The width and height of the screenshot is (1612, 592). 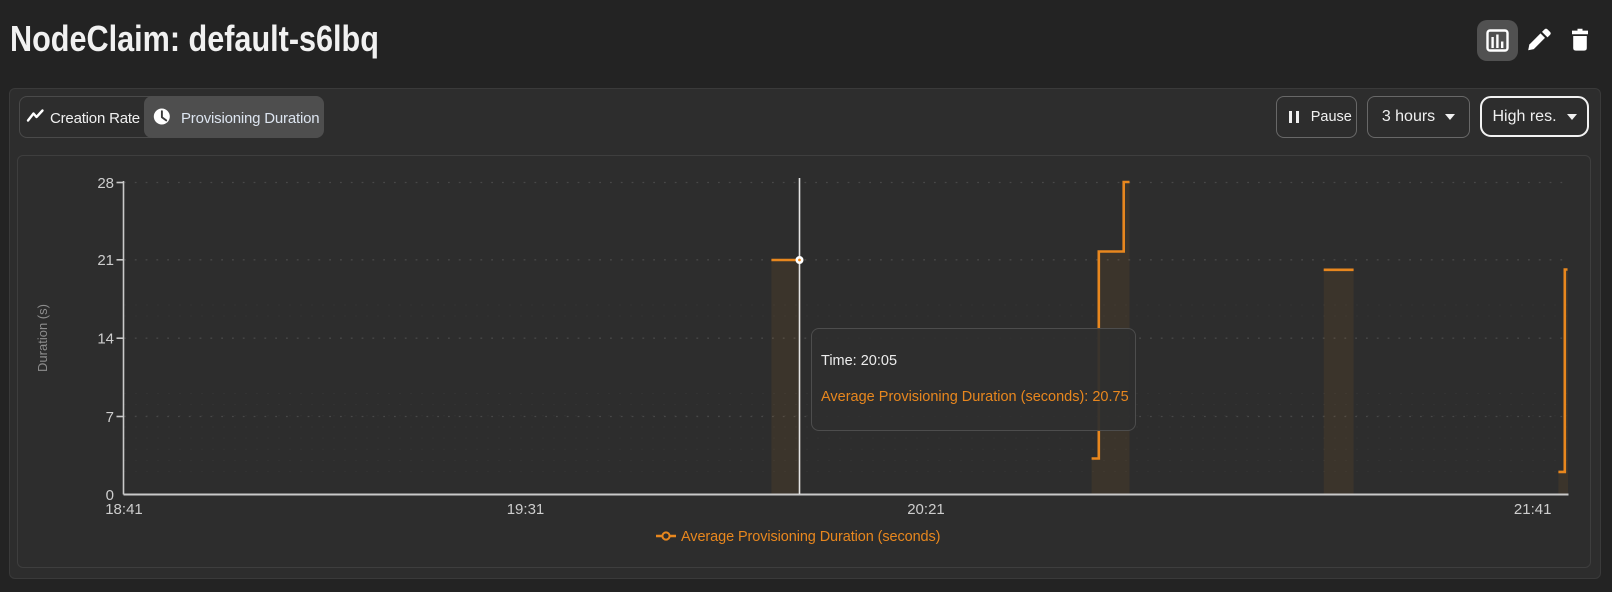 What do you see at coordinates (110, 495) in the screenshot?
I see `svg-text: 0` at bounding box center [110, 495].